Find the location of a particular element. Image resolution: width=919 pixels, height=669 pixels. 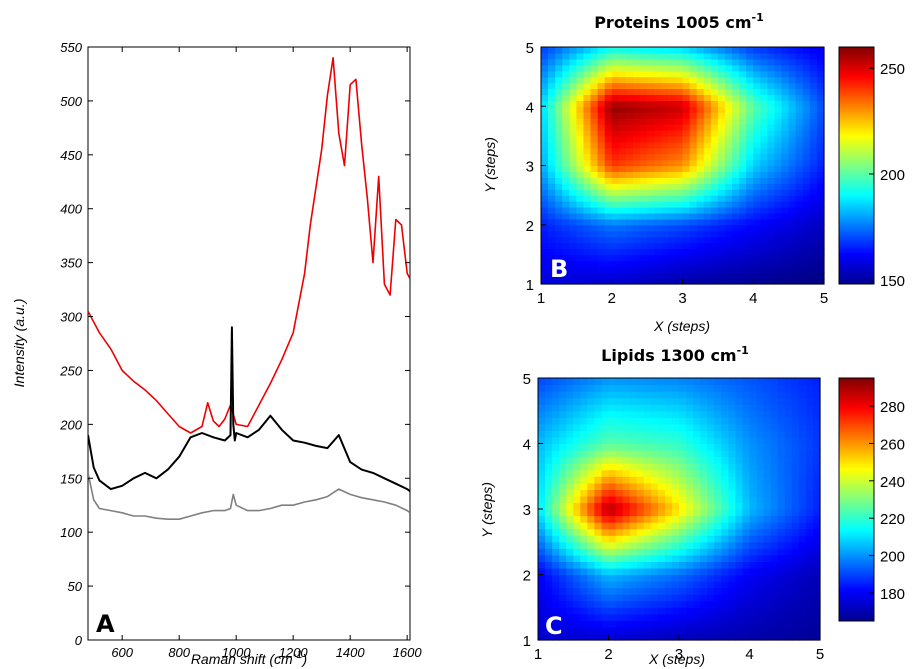

y-tick-label: 3 is located at coordinates (530, 167).